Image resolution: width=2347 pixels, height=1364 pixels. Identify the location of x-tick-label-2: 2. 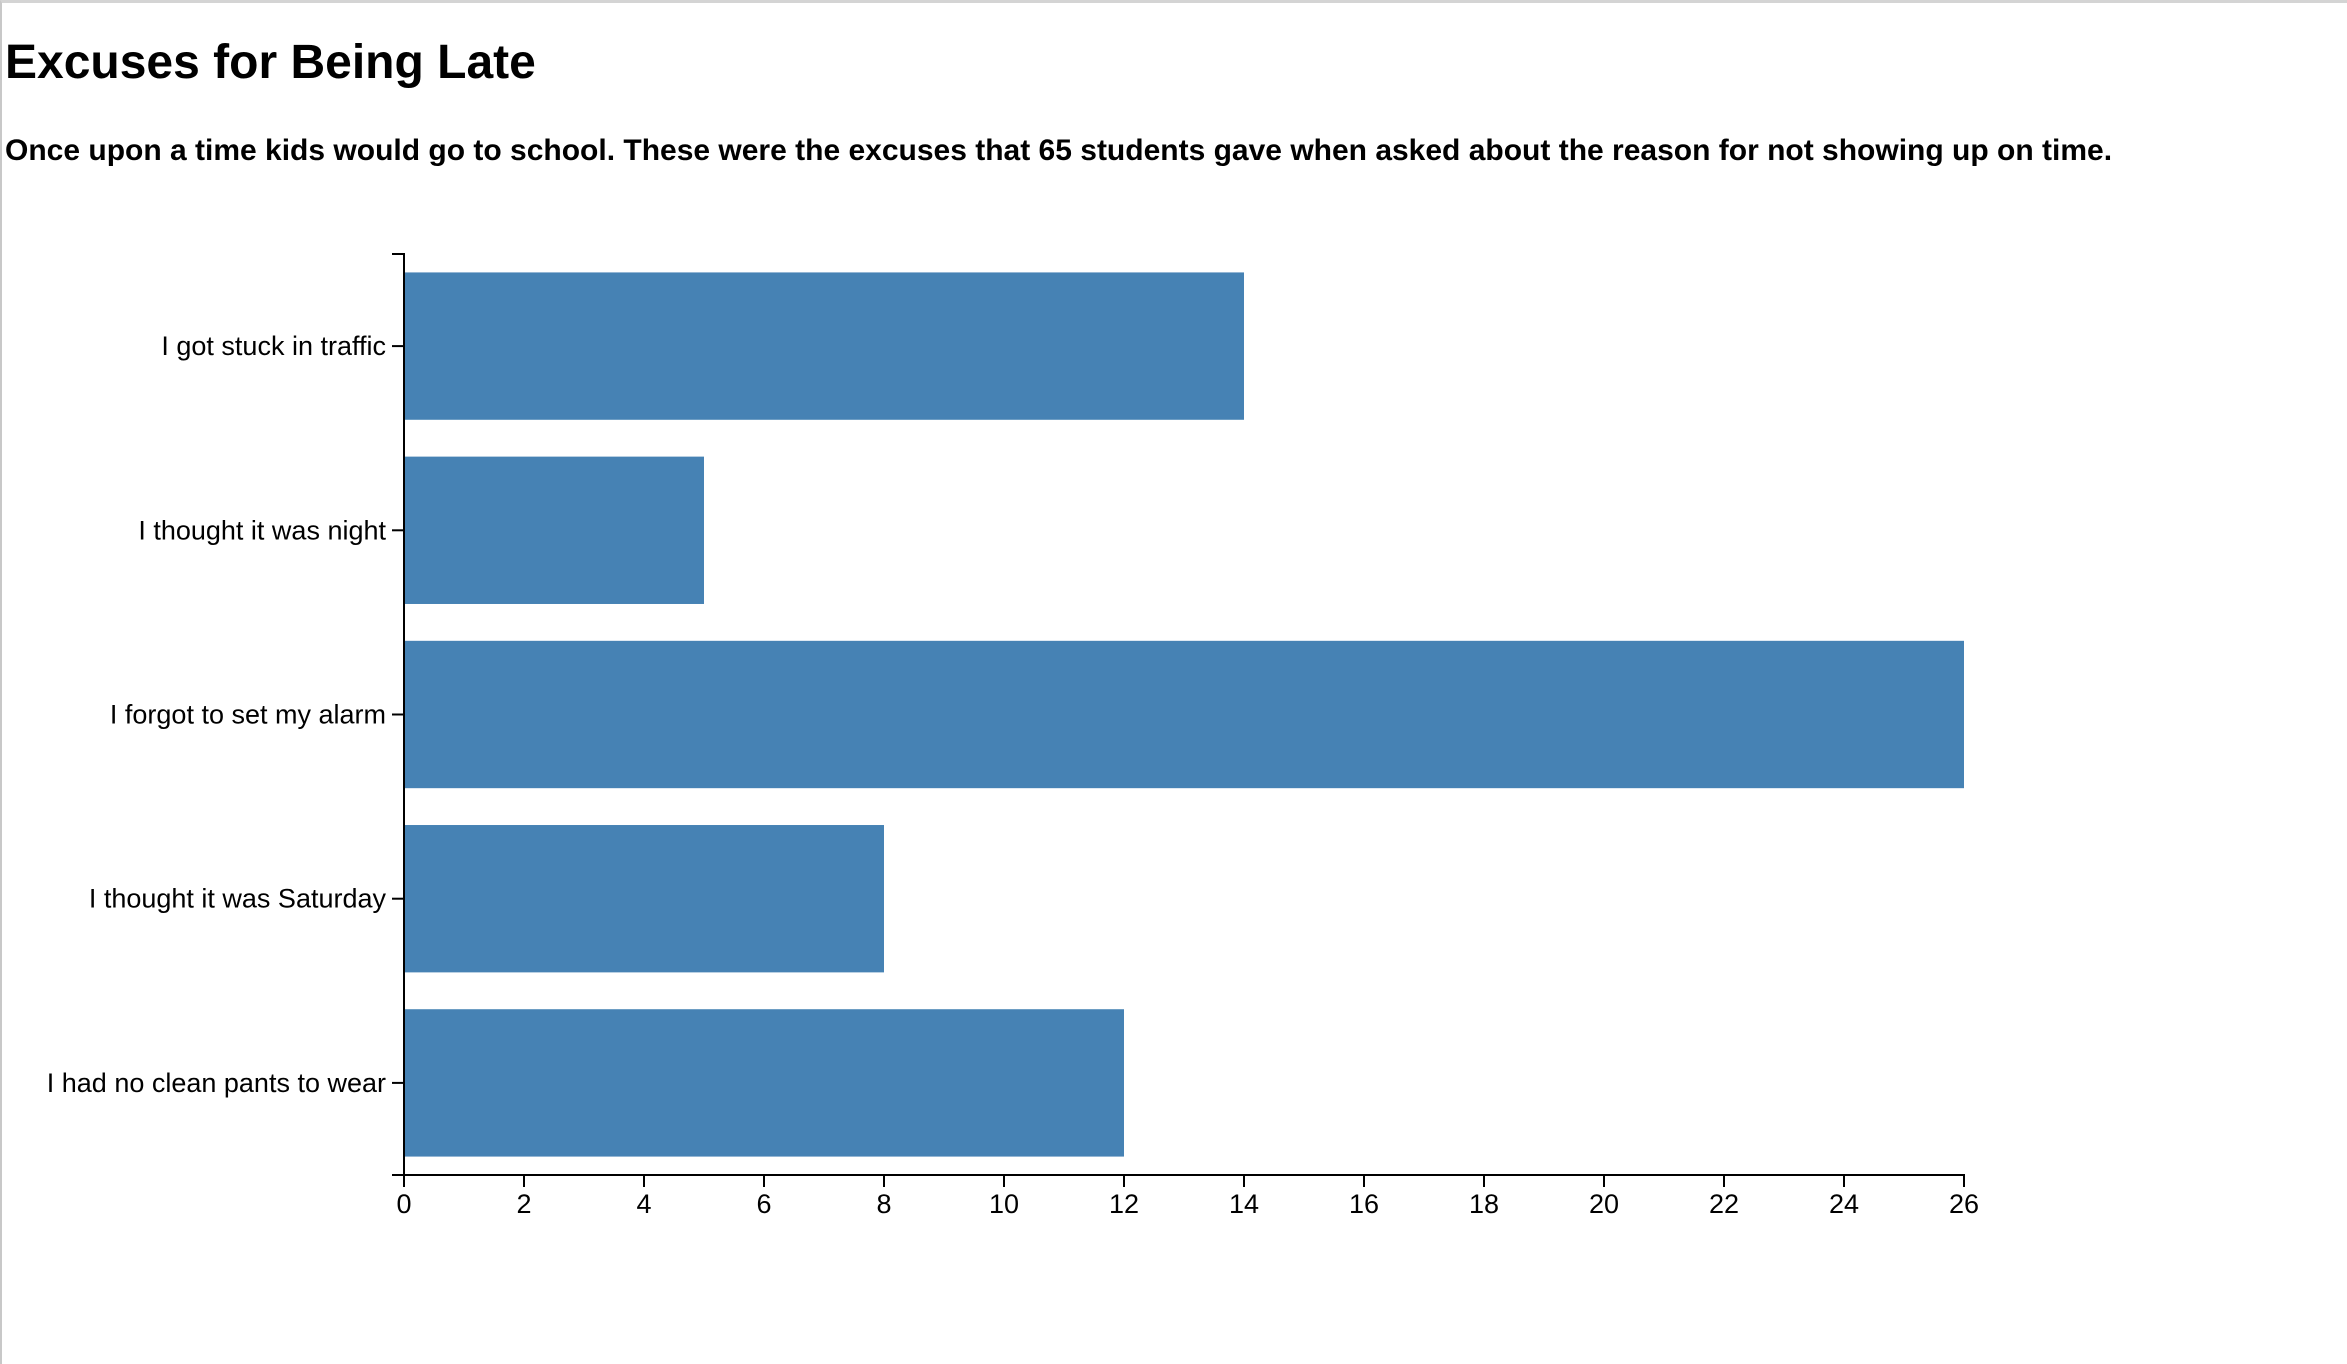
(523, 1204).